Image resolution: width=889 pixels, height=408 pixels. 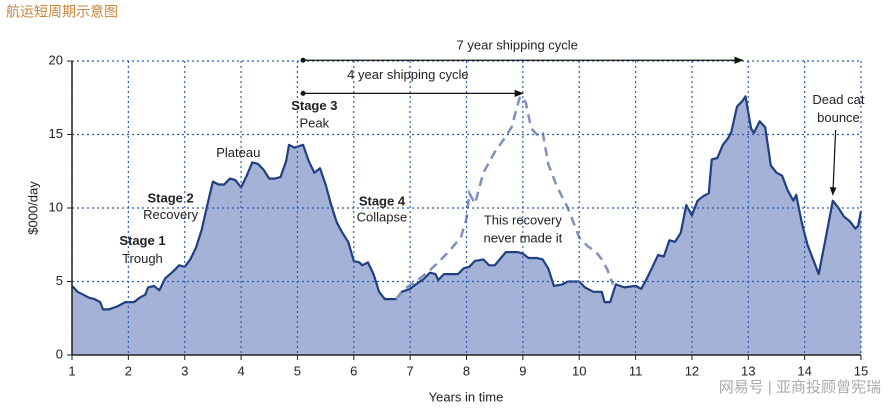 I want to click on annotation: Stage 1, so click(x=142, y=240).